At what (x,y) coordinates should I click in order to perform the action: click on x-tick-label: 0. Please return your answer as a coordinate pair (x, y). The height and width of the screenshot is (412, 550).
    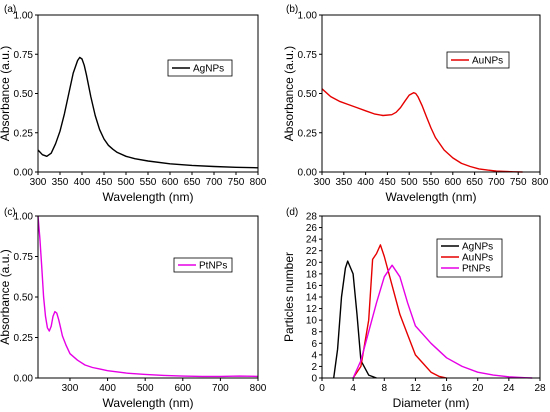
    Looking at the image, I should click on (322, 388).